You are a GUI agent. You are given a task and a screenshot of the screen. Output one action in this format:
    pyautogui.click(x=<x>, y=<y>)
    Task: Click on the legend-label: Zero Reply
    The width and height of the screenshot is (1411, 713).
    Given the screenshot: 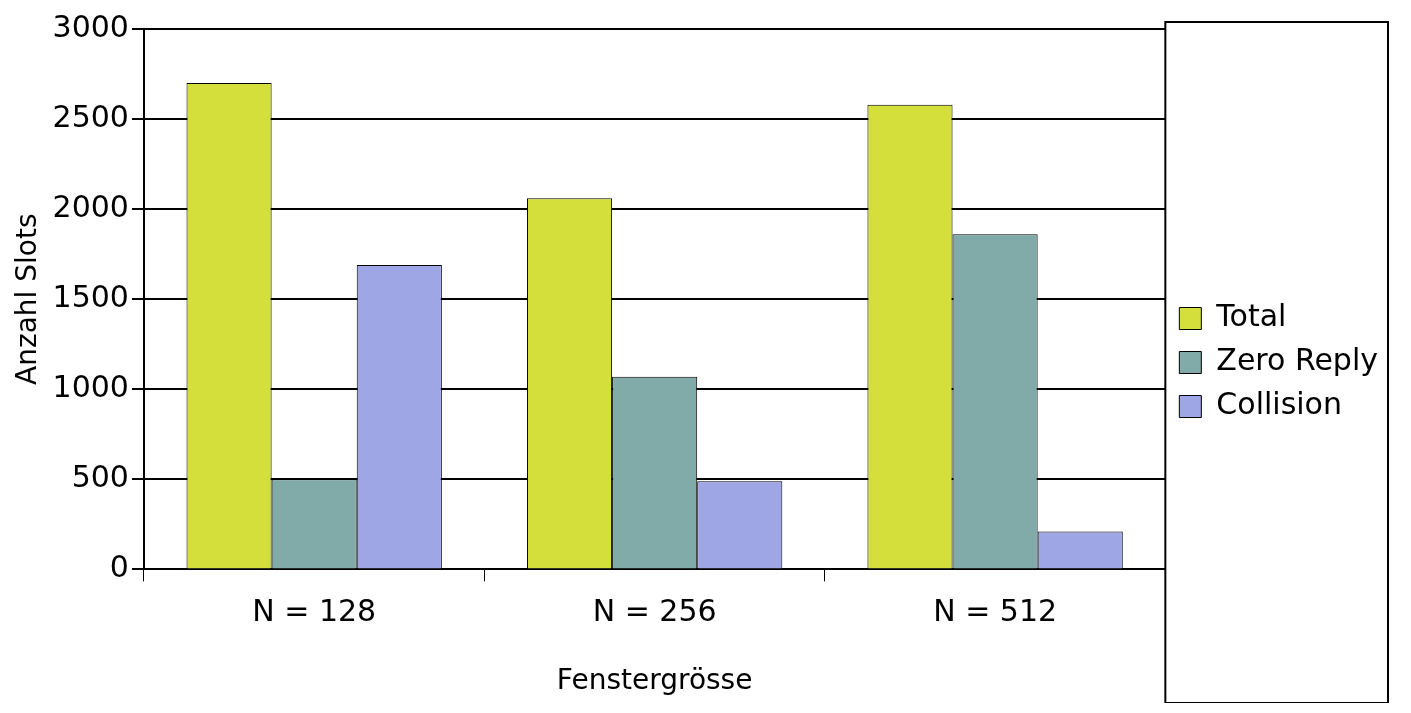 What is the action you would take?
    pyautogui.click(x=1297, y=360)
    